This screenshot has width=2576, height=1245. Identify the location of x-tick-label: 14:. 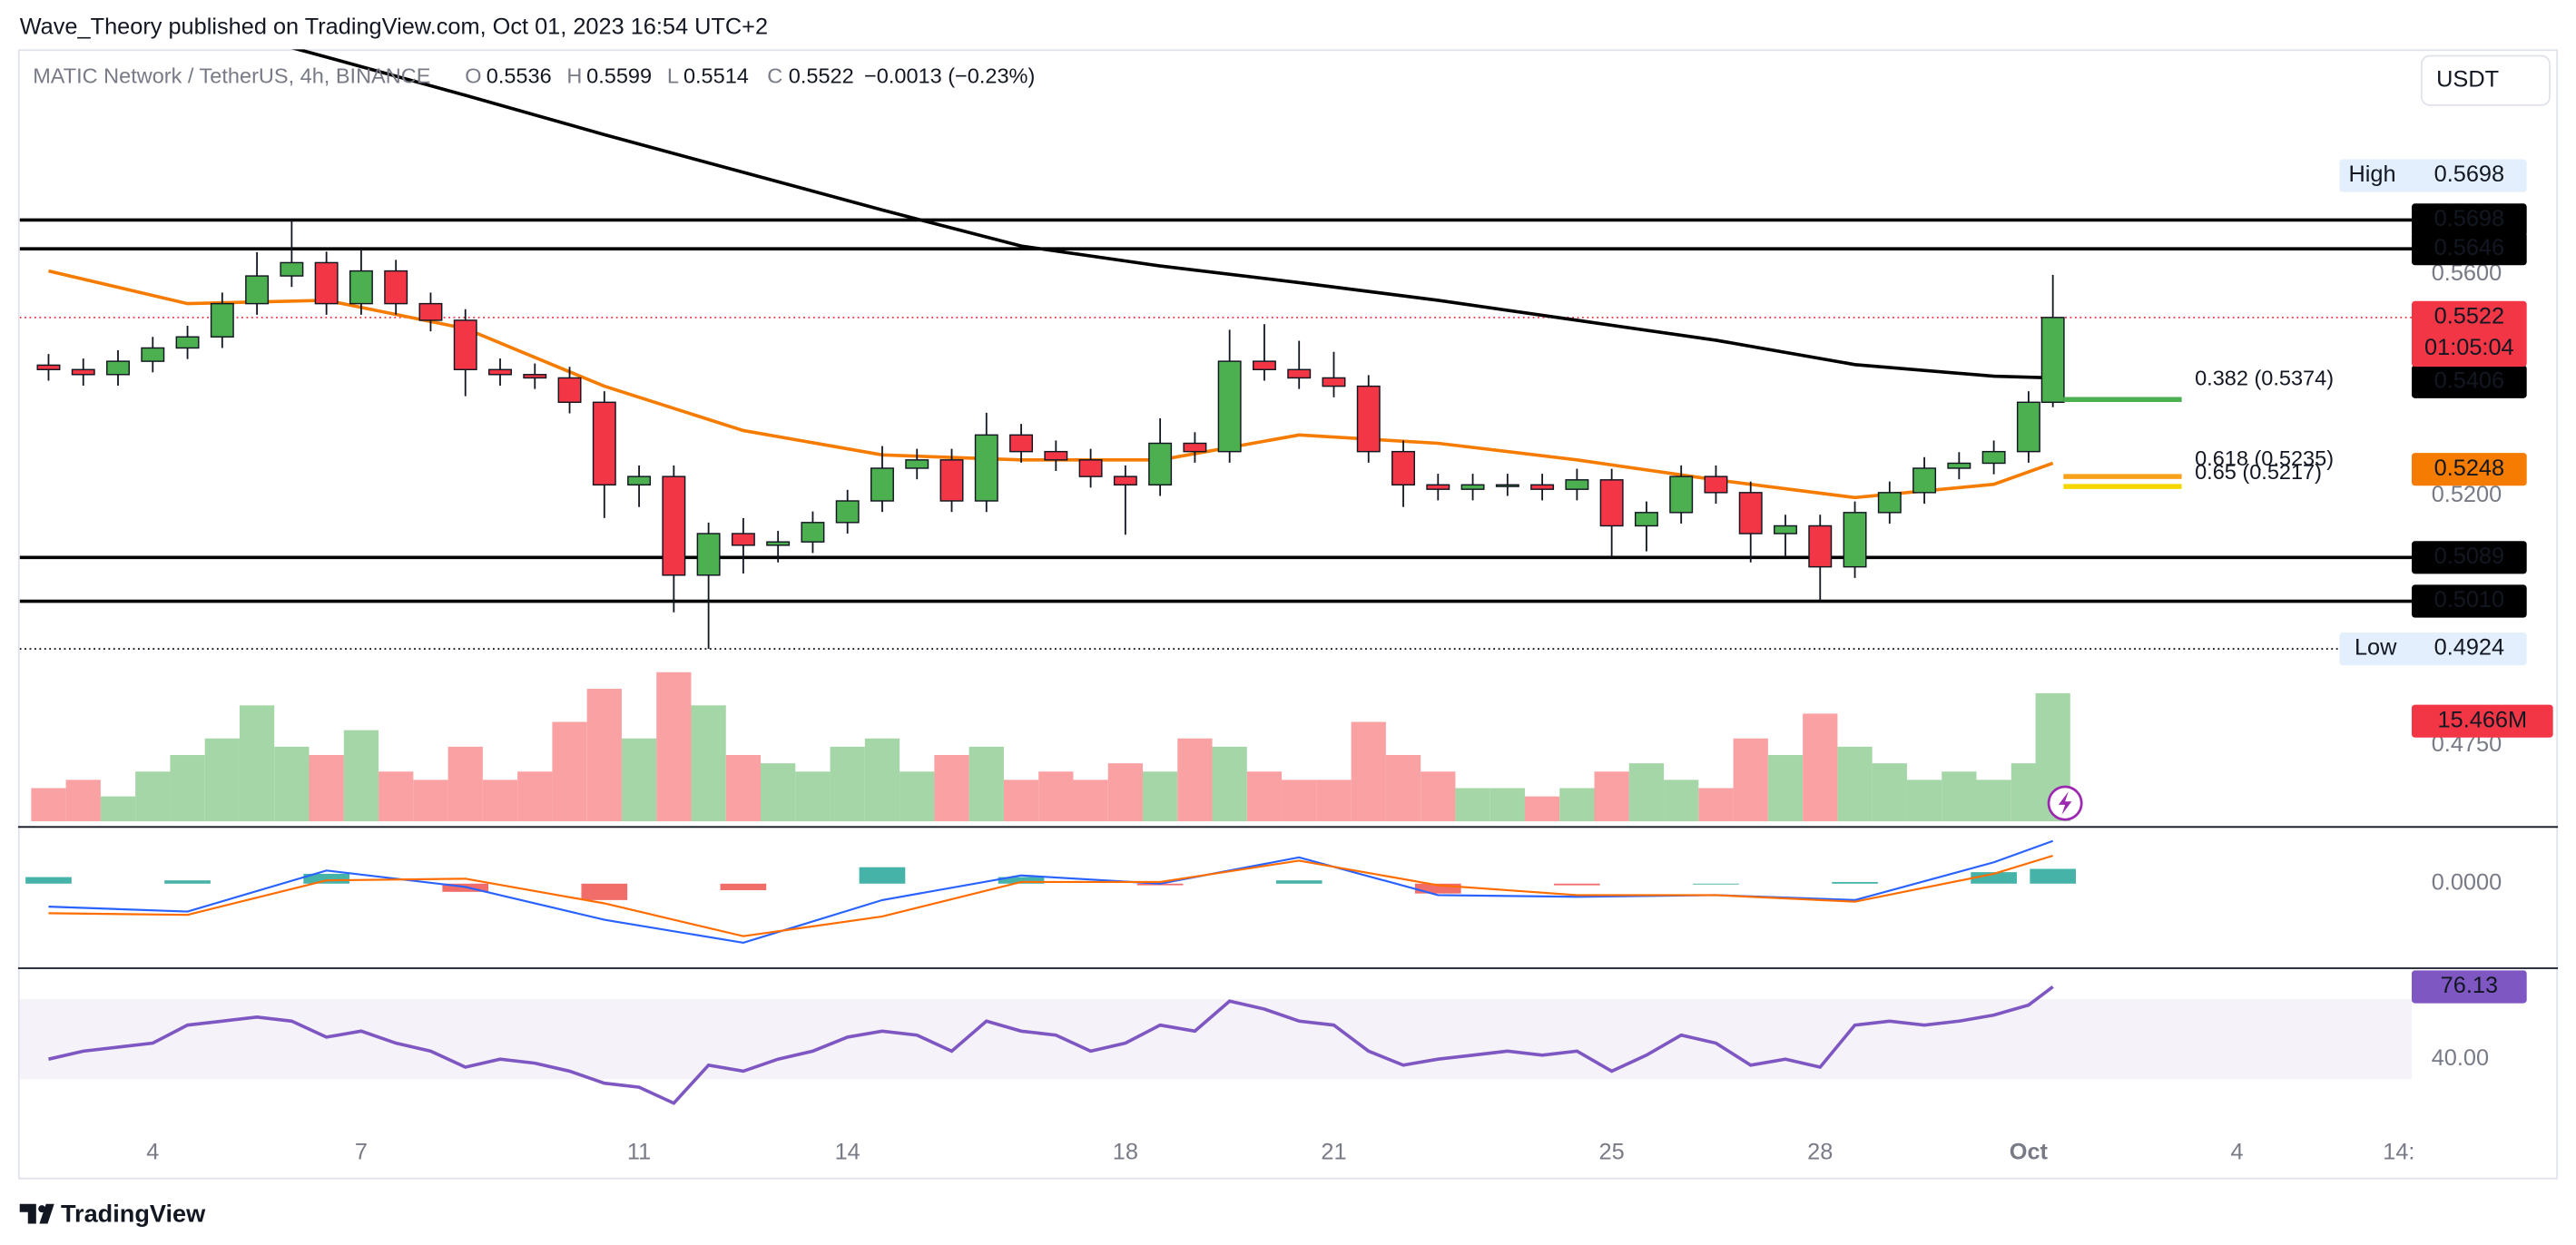
(2398, 1151).